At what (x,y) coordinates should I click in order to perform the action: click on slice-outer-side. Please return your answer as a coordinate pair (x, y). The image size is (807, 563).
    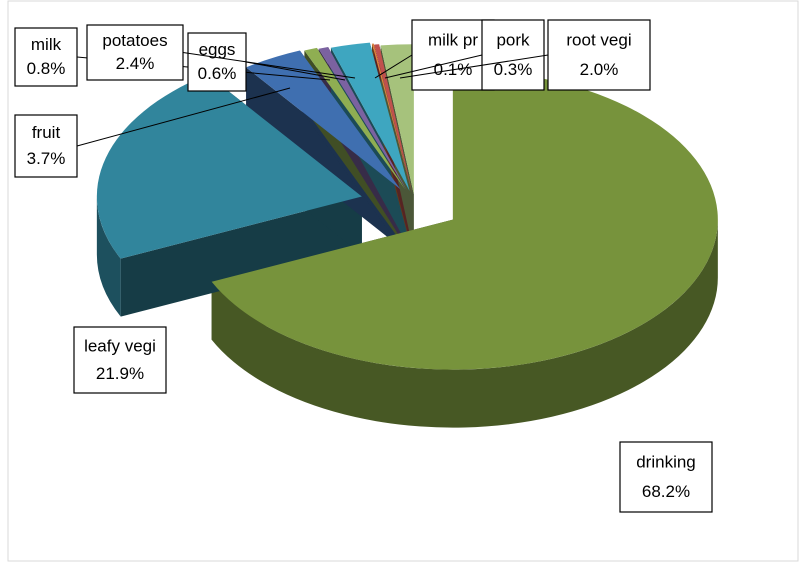
    Looking at the image, I should click on (108, 256).